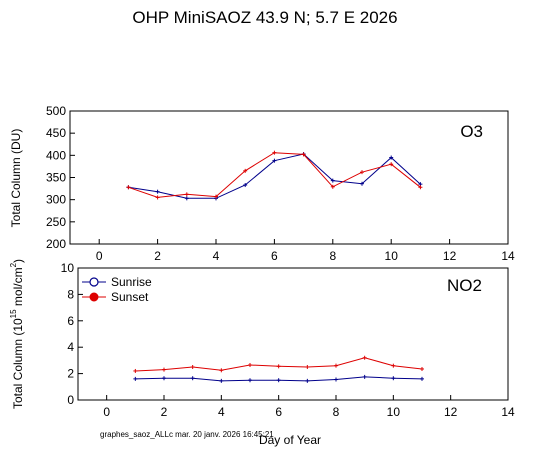  What do you see at coordinates (305, 251) in the screenshot?
I see `o3-x-axis: 0 2 4 6 8 10 12 14` at bounding box center [305, 251].